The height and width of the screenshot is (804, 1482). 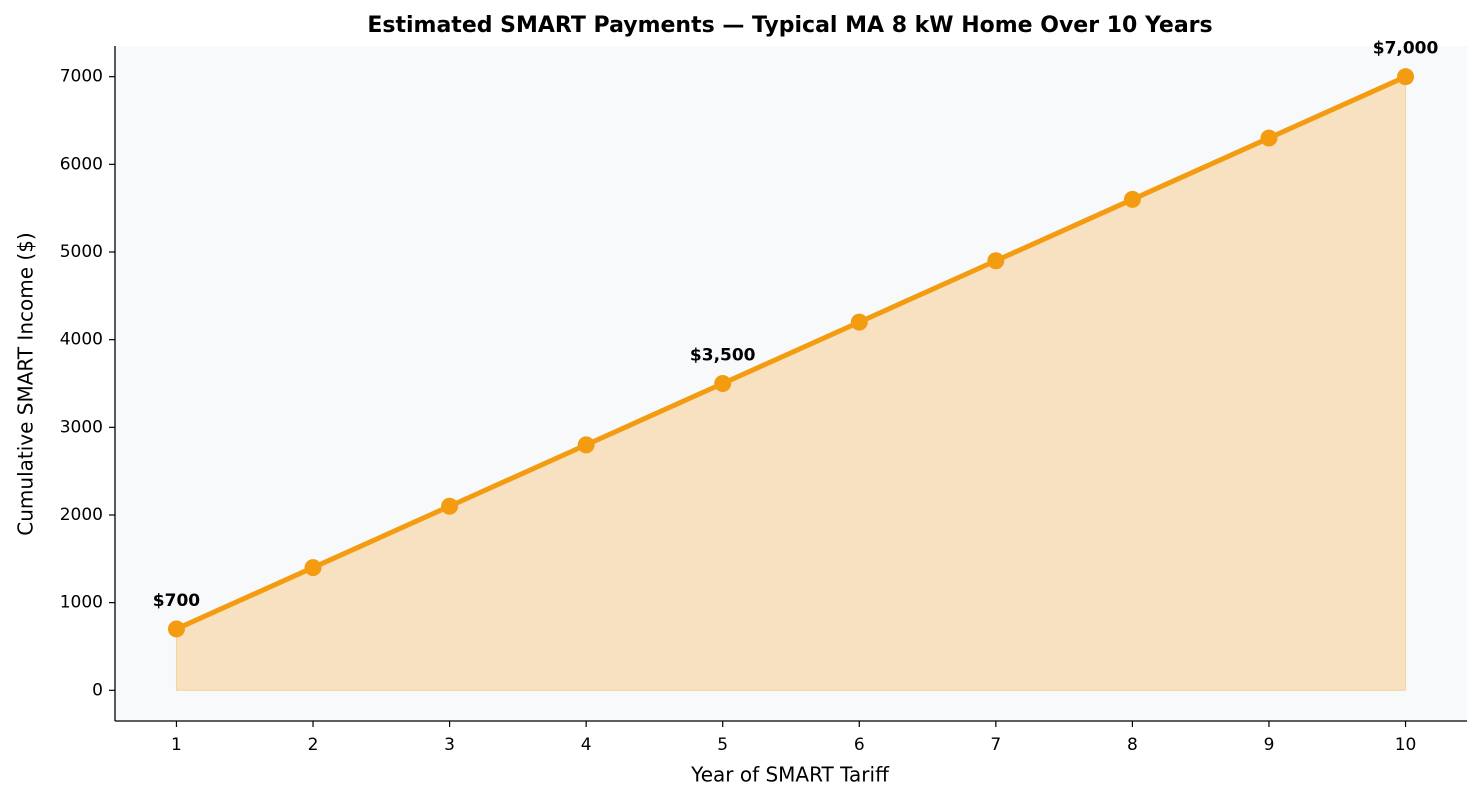 What do you see at coordinates (313, 745) in the screenshot?
I see `x-tick-label: 2` at bounding box center [313, 745].